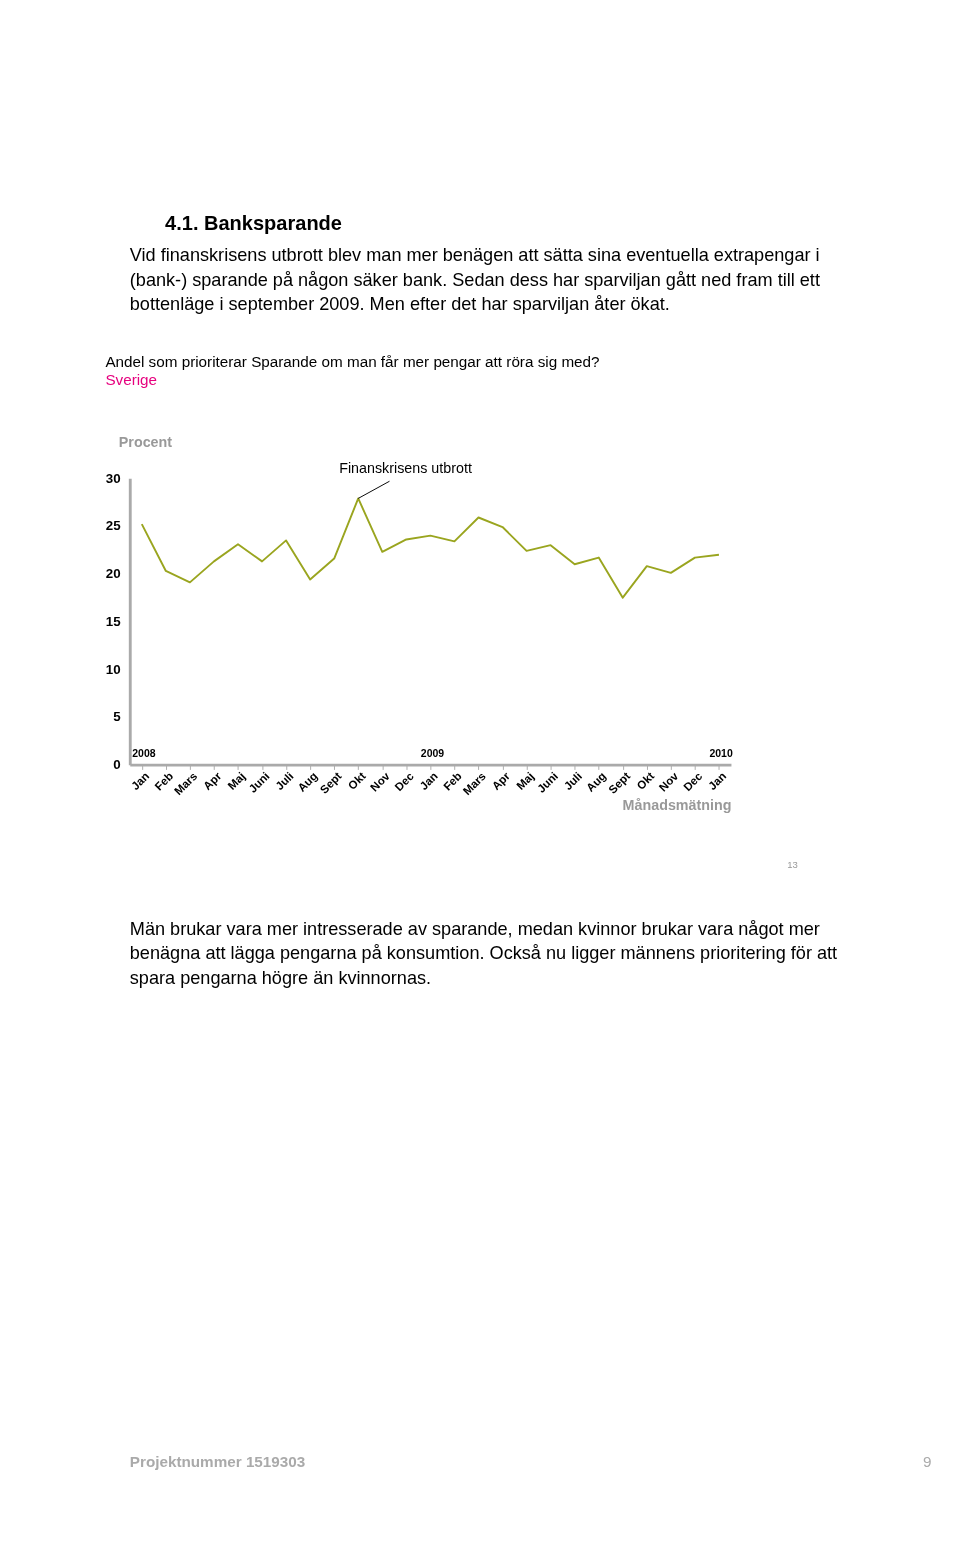 The height and width of the screenshot is (1547, 960). What do you see at coordinates (113, 478) in the screenshot?
I see `y-tick-label: 30` at bounding box center [113, 478].